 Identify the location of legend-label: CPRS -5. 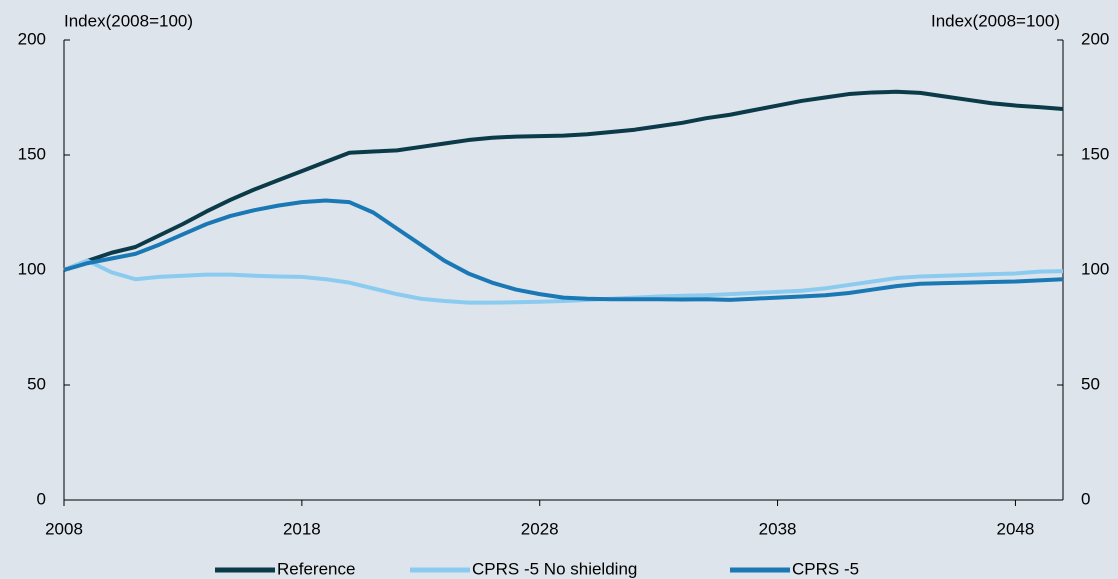
(825, 568).